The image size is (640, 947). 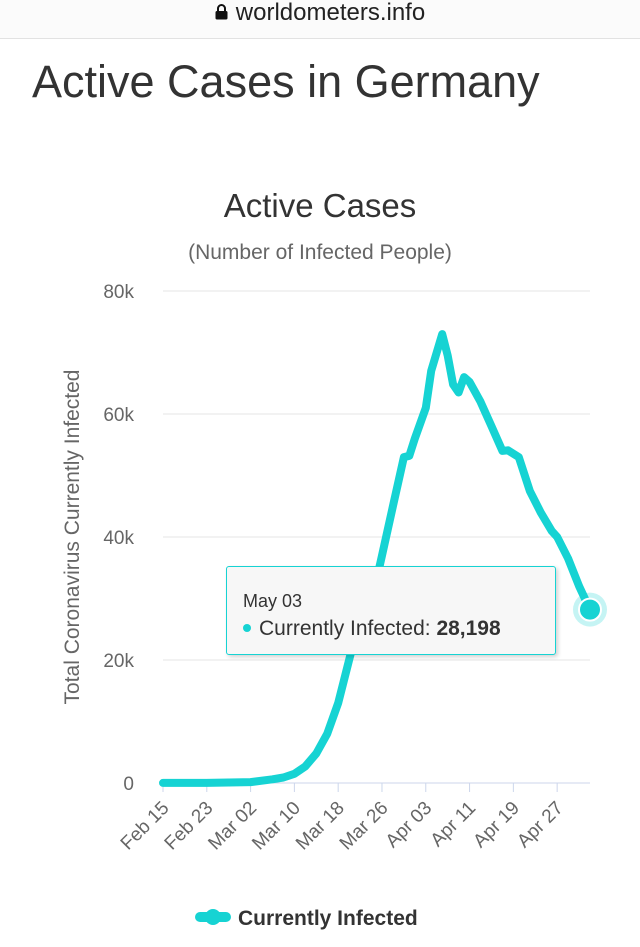 I want to click on y-axis-title: Total Coronavirus Currently Infected, so click(x=72, y=537).